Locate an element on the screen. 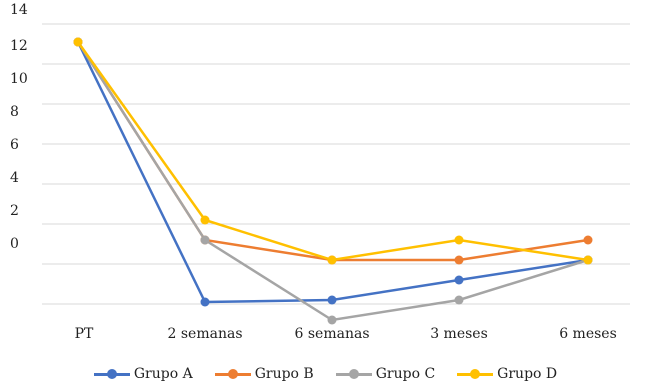  y-tick-label: 12 is located at coordinates (19, 46).